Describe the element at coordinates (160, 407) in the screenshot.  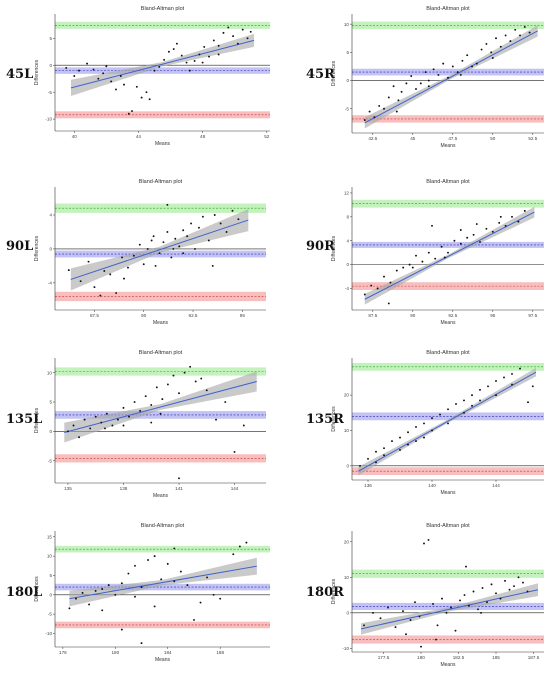
I see `regression-line` at that location.